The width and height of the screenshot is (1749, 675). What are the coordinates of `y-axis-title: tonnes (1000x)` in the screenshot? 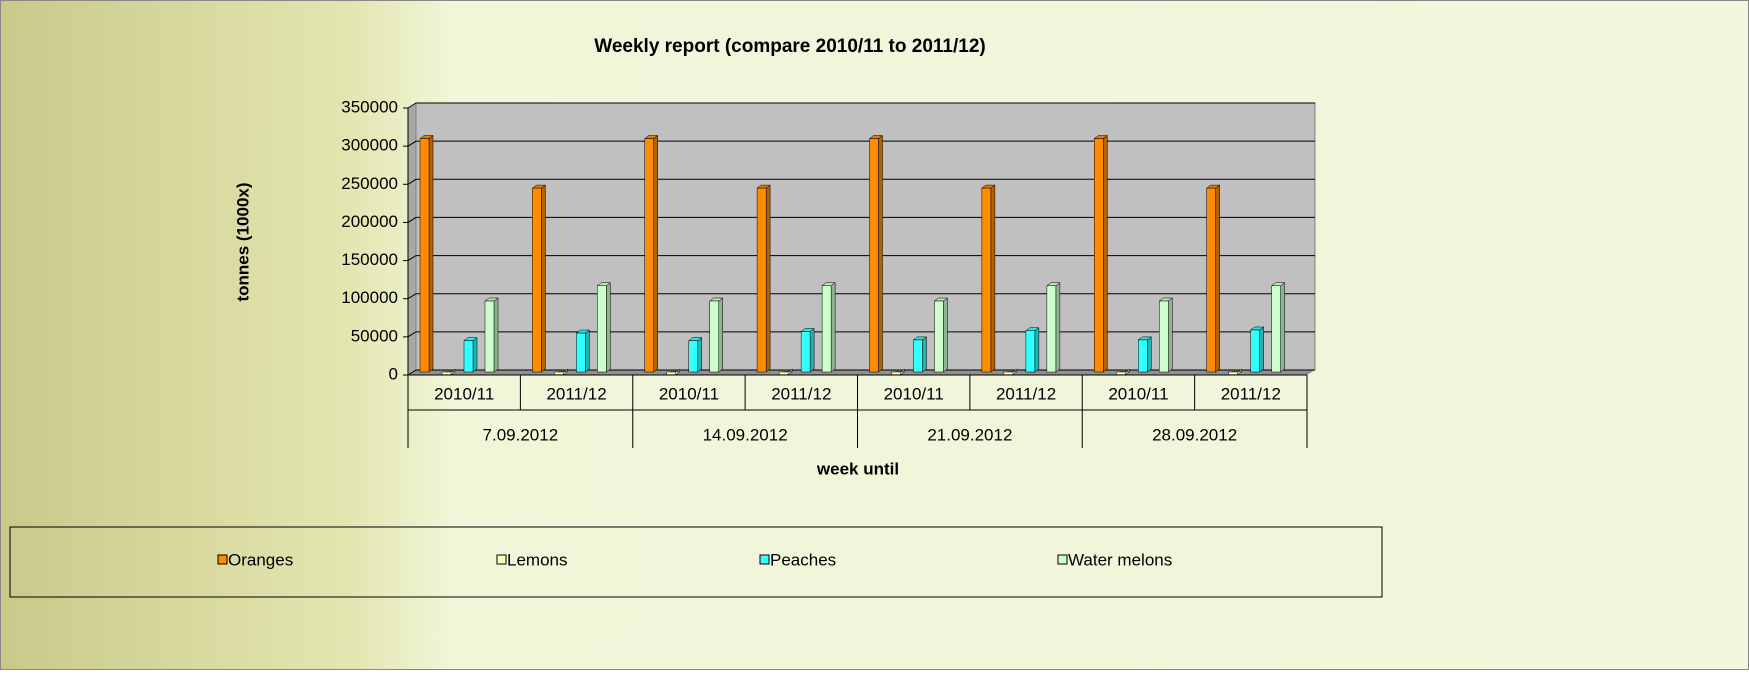 It's located at (242, 241).